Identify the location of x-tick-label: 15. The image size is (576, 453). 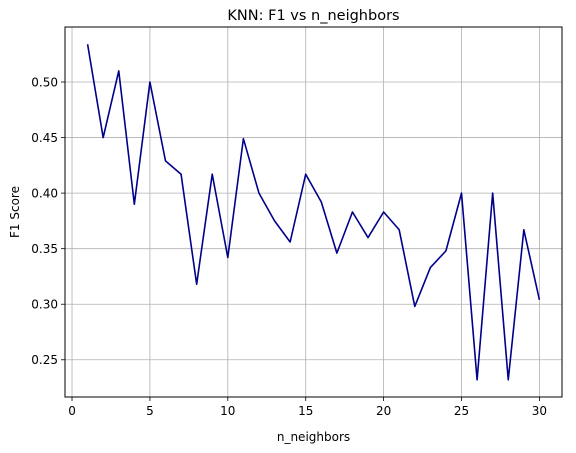
(305, 411).